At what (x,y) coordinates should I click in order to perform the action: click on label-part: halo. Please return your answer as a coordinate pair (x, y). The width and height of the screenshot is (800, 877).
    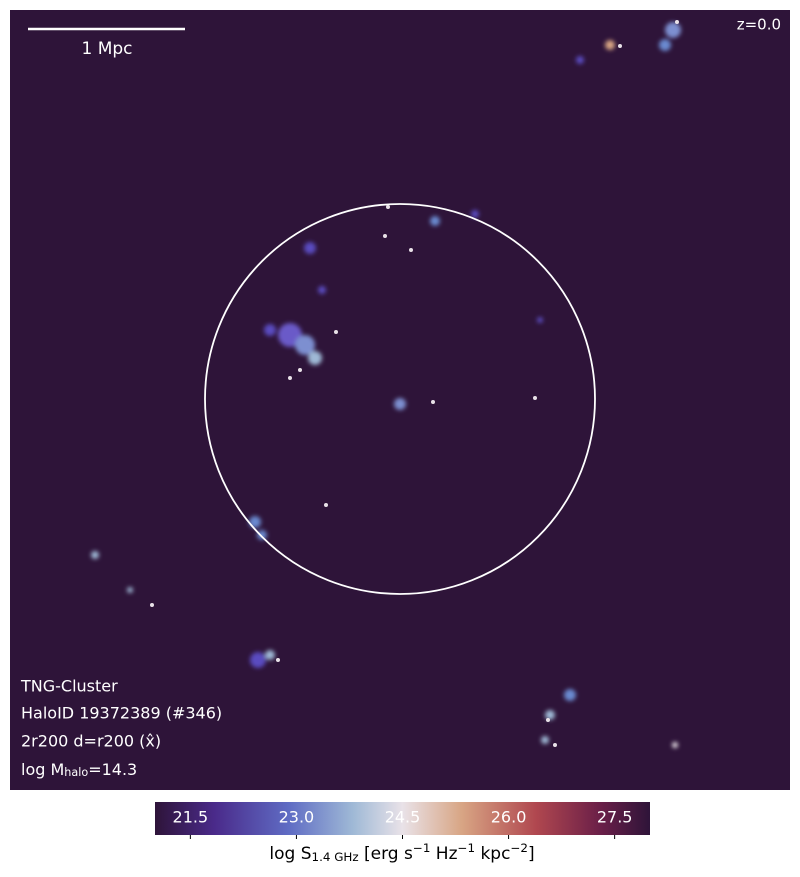
    Looking at the image, I should click on (76, 772).